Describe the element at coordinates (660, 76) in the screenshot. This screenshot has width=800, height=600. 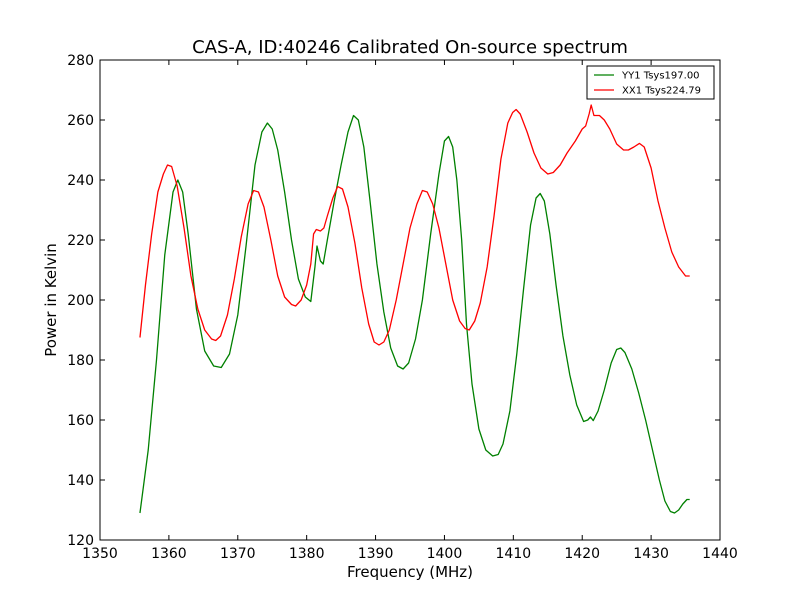
I see `legend-label-0: YY1 Tsys197.00` at that location.